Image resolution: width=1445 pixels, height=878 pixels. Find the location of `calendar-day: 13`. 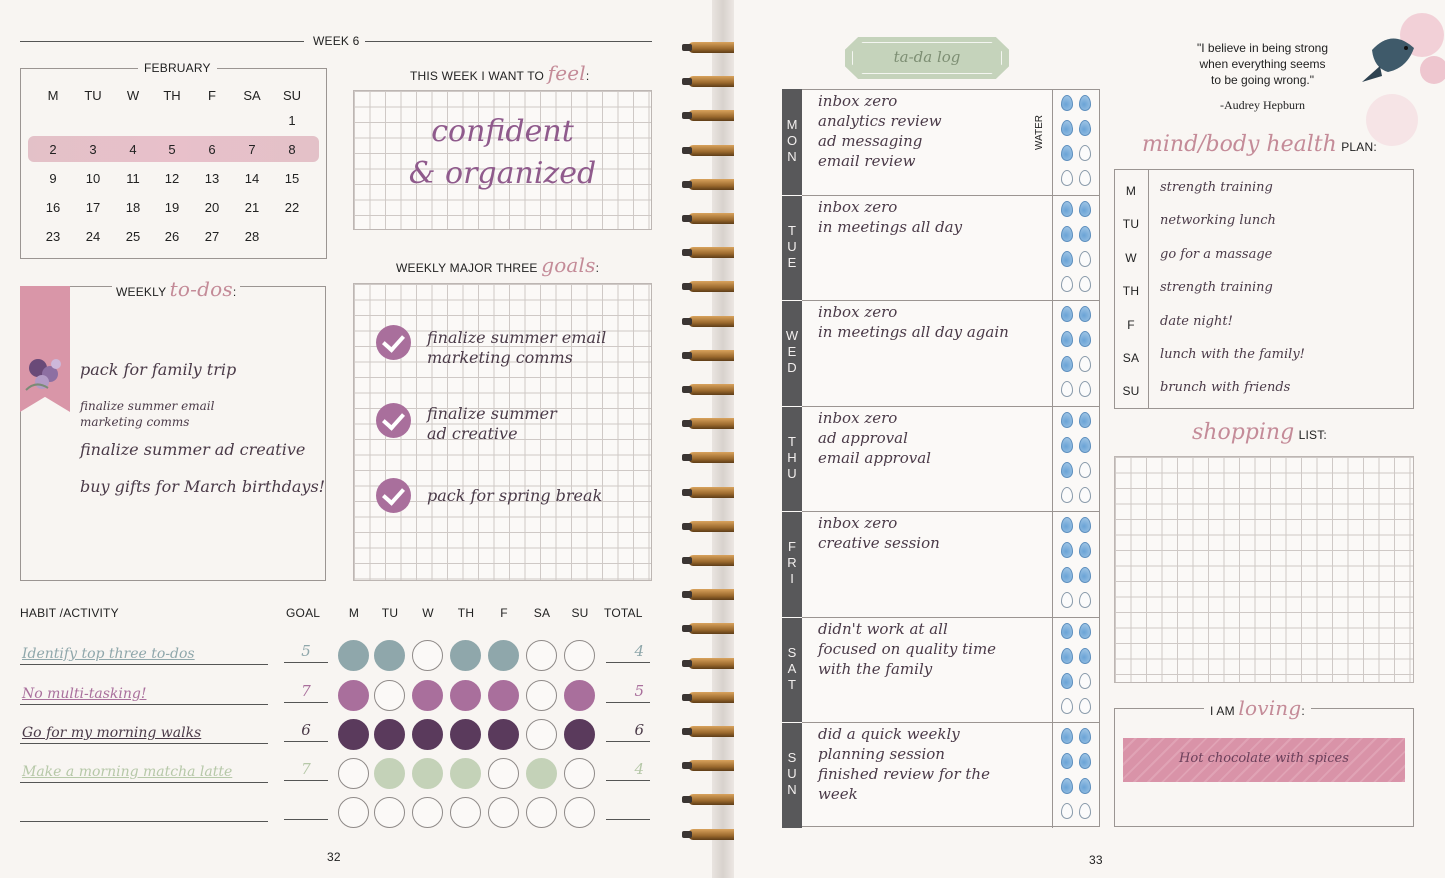

calendar-day: 13 is located at coordinates (212, 178).